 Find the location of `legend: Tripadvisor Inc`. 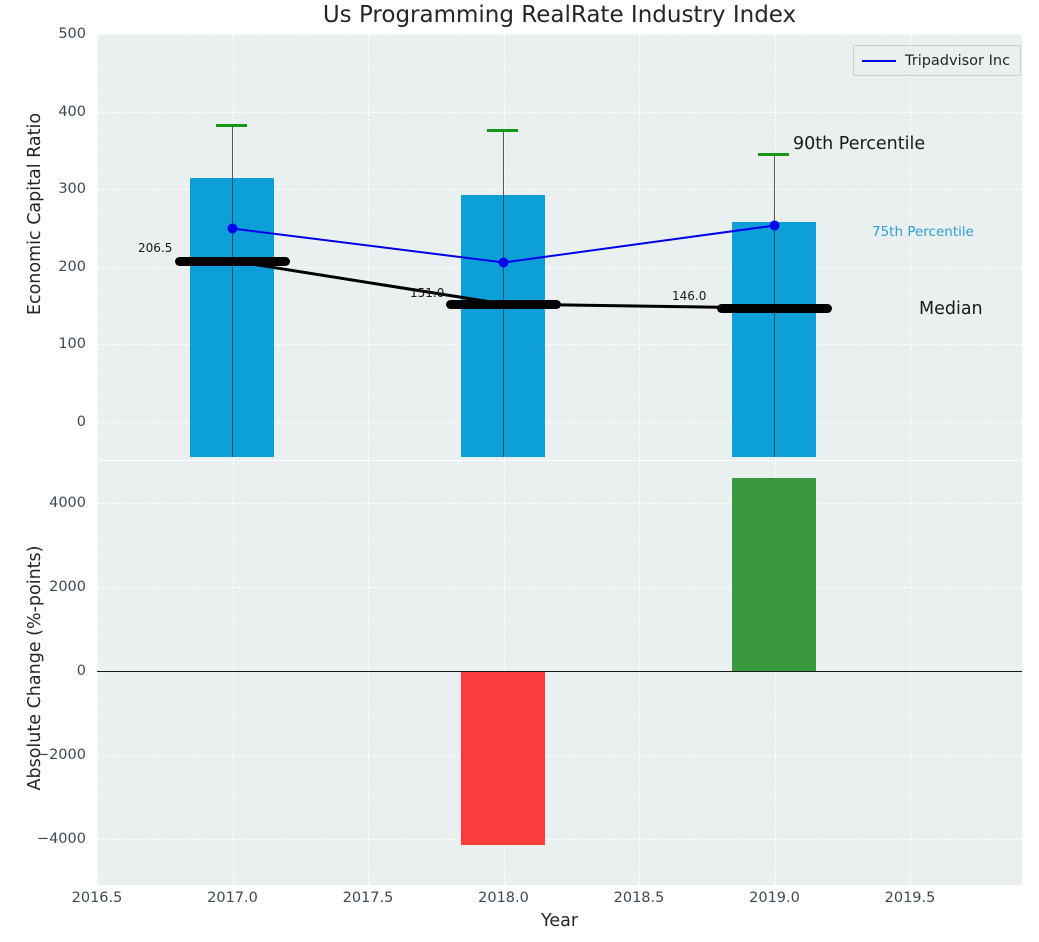

legend: Tripadvisor Inc is located at coordinates (937, 60).